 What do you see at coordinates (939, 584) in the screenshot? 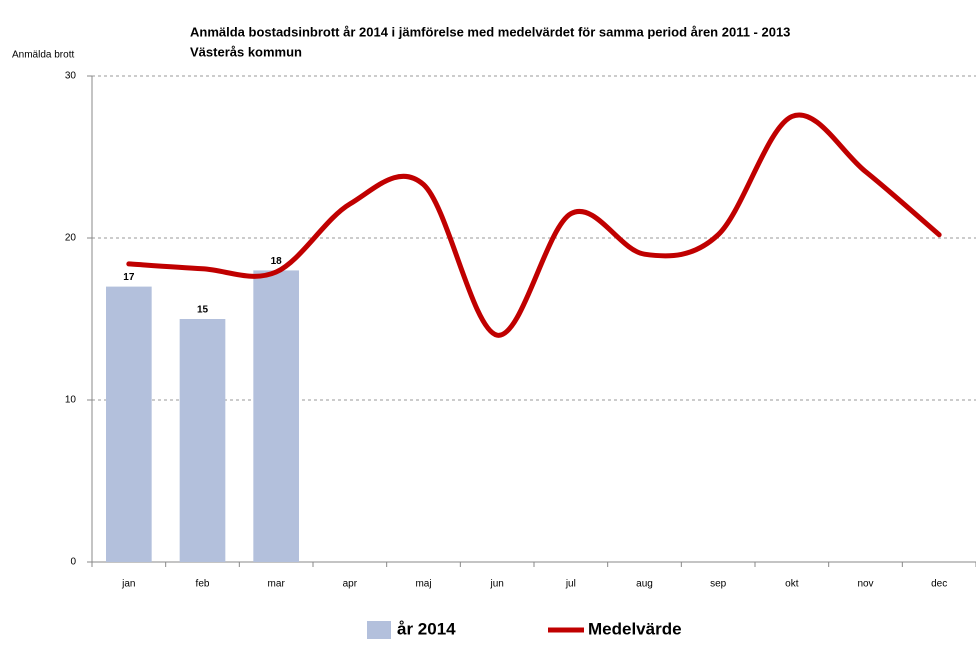
I see `x-tick-label: dec` at bounding box center [939, 584].